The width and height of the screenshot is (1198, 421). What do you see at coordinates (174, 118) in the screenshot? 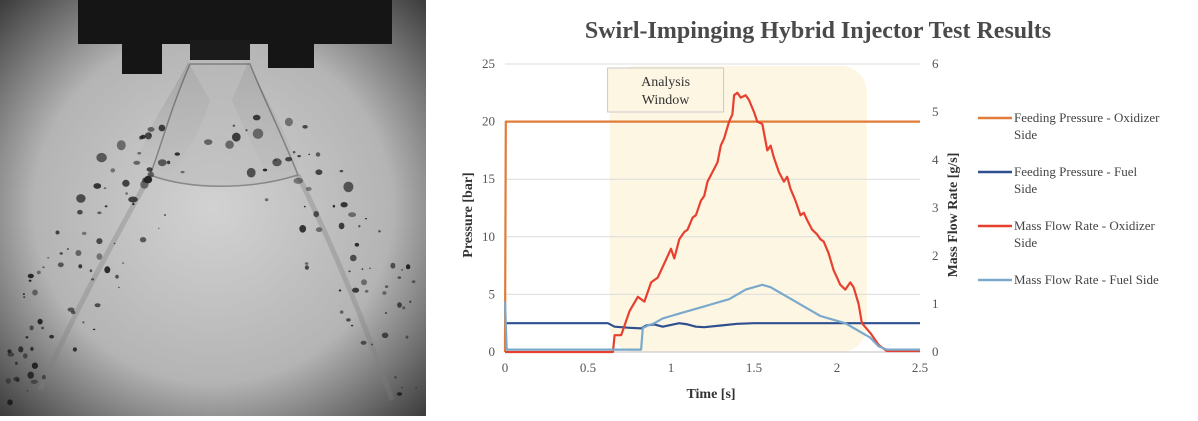
I see `spray-sheet-left` at bounding box center [174, 118].